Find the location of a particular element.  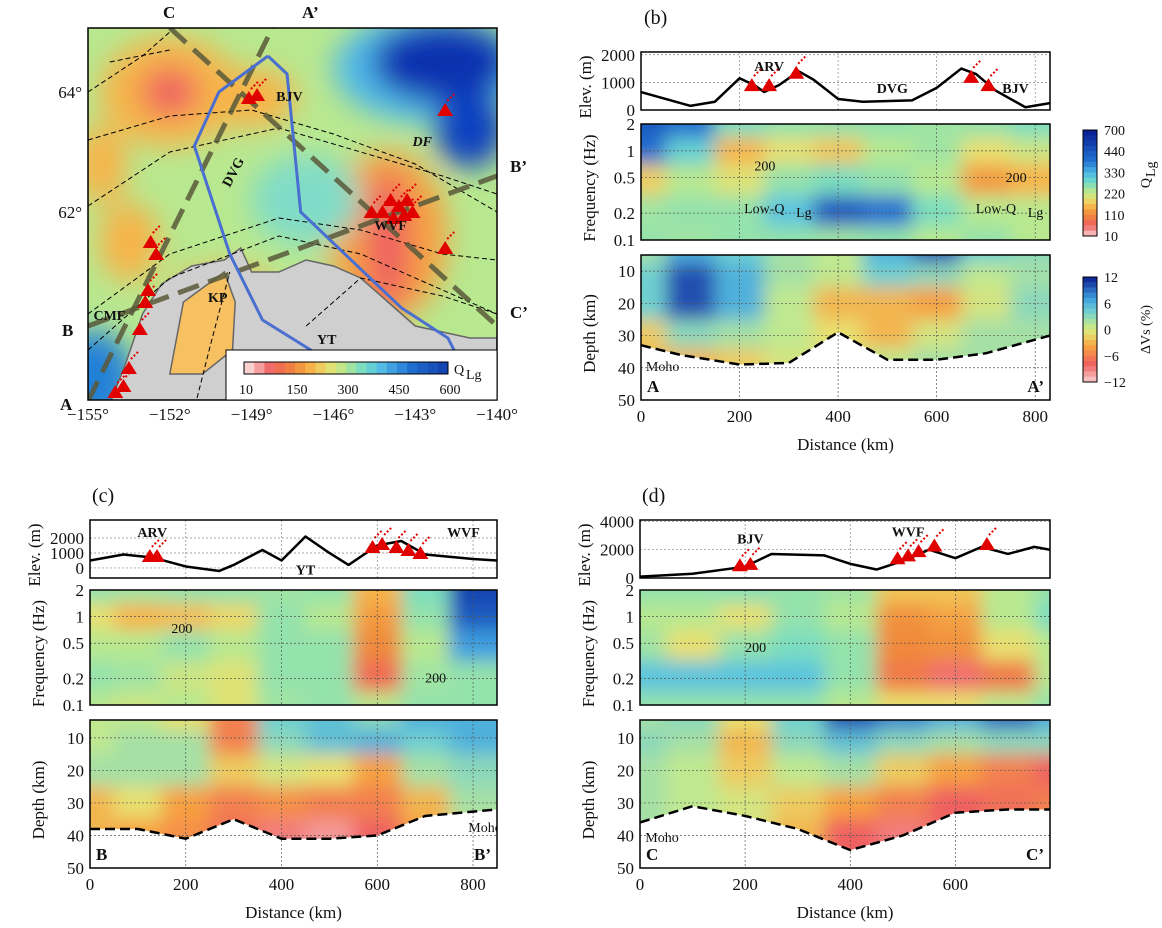

elev-axis-label: Elev. (m) is located at coordinates (34, 554).